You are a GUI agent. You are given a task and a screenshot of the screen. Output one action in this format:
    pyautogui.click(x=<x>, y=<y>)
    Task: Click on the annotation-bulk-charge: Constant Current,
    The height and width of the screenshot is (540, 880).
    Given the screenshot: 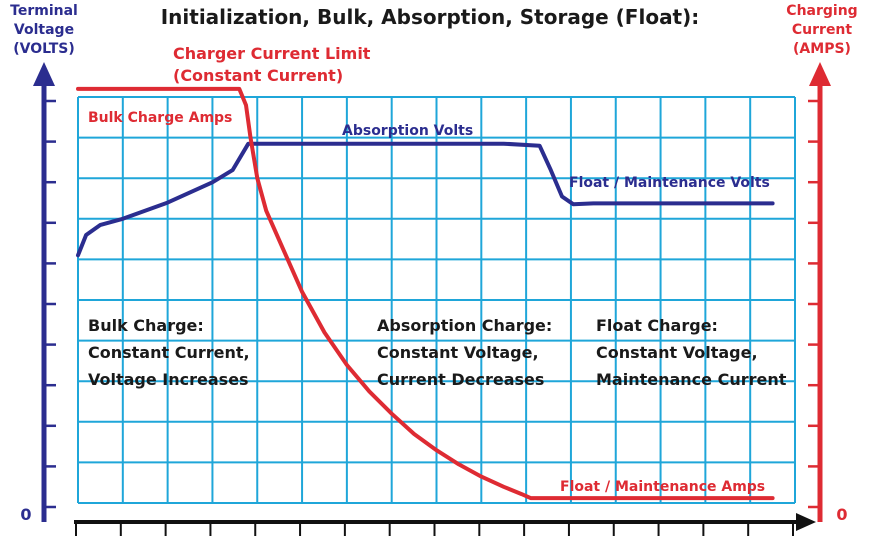 What is the action you would take?
    pyautogui.click(x=169, y=352)
    